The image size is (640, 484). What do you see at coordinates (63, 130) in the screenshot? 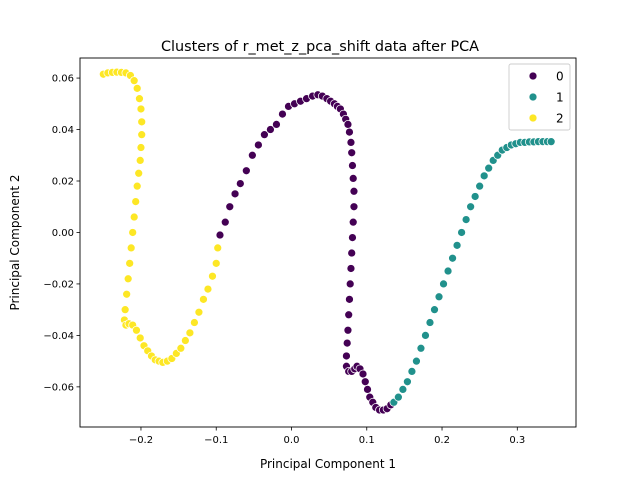
I see `y-tick-label: 0.04` at bounding box center [63, 130].